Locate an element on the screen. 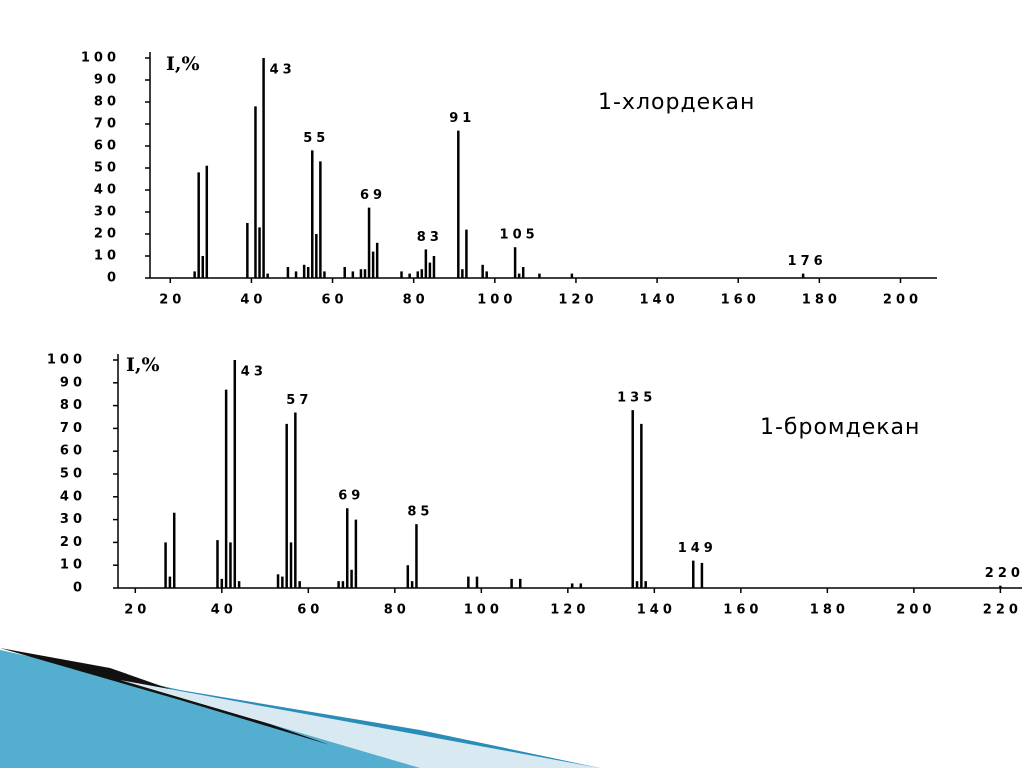 This screenshot has width=1024, height=768. peak-label: 83 is located at coordinates (430, 237).